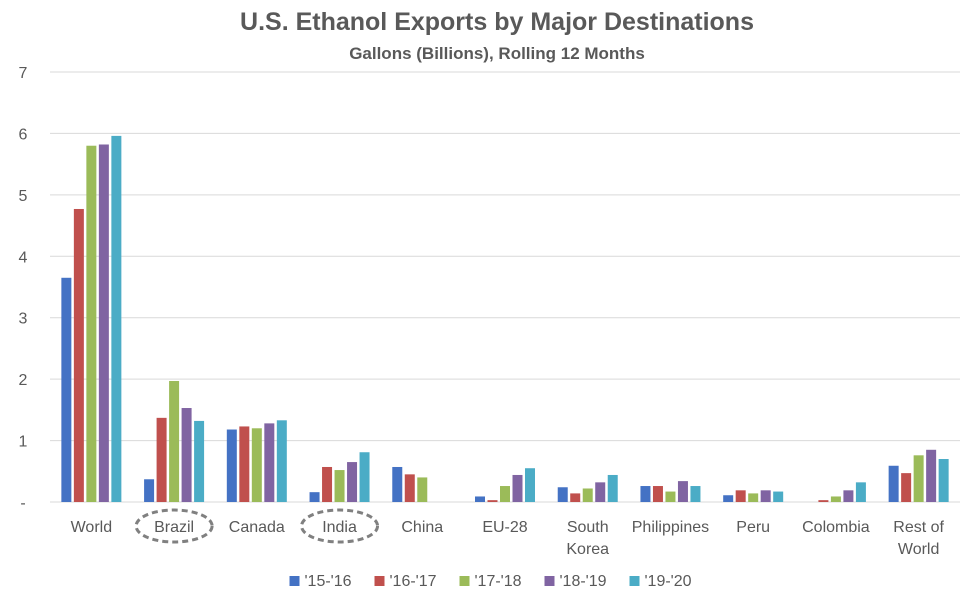 This screenshot has width=975, height=601. What do you see at coordinates (583, 581) in the screenshot?
I see `legend-label: '18-'19` at bounding box center [583, 581].